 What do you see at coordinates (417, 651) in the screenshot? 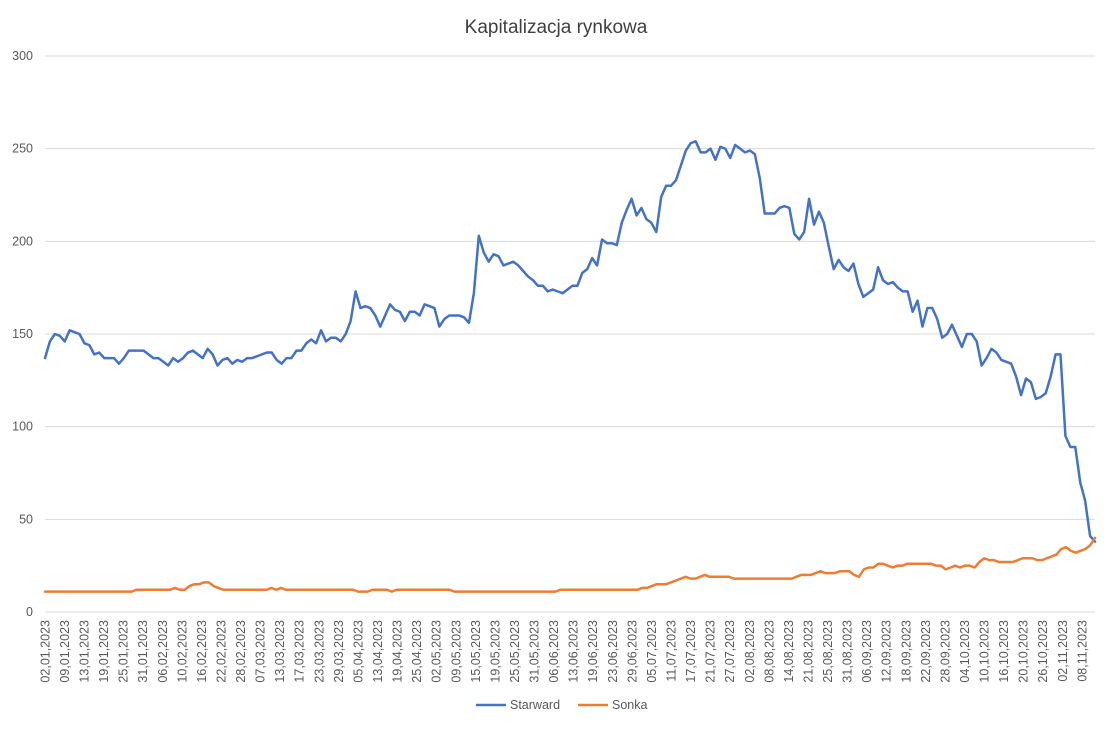
I see `x-tick-label: 25,04,2023` at bounding box center [417, 651].